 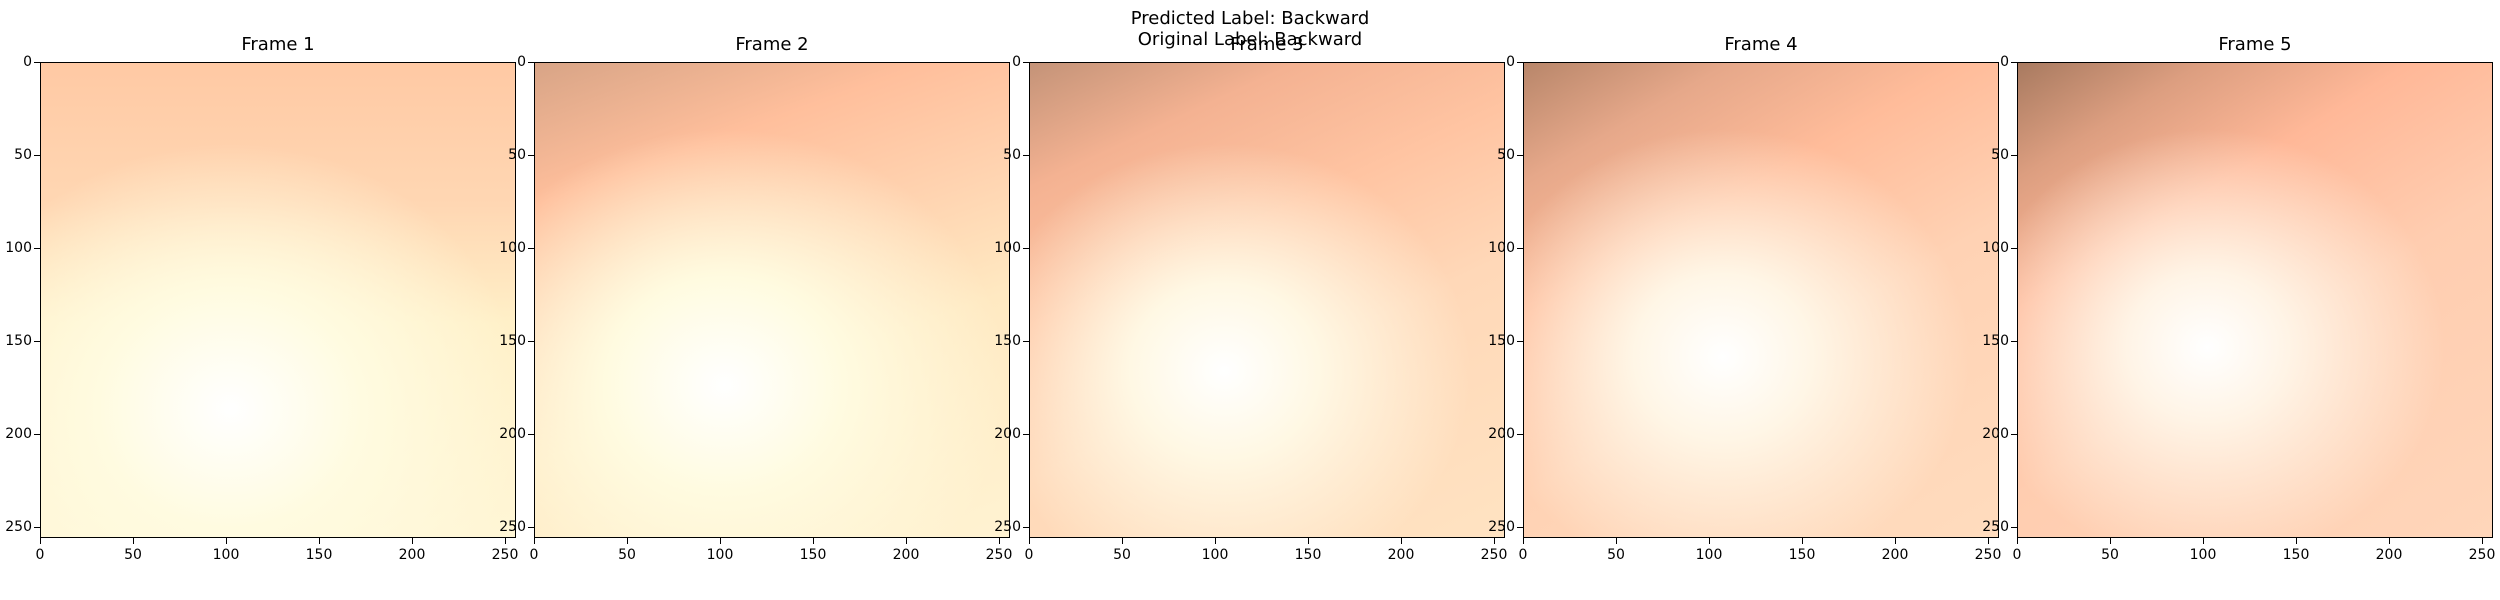 What do you see at coordinates (1267, 44) in the screenshot?
I see `frame-title: Frame 3` at bounding box center [1267, 44].